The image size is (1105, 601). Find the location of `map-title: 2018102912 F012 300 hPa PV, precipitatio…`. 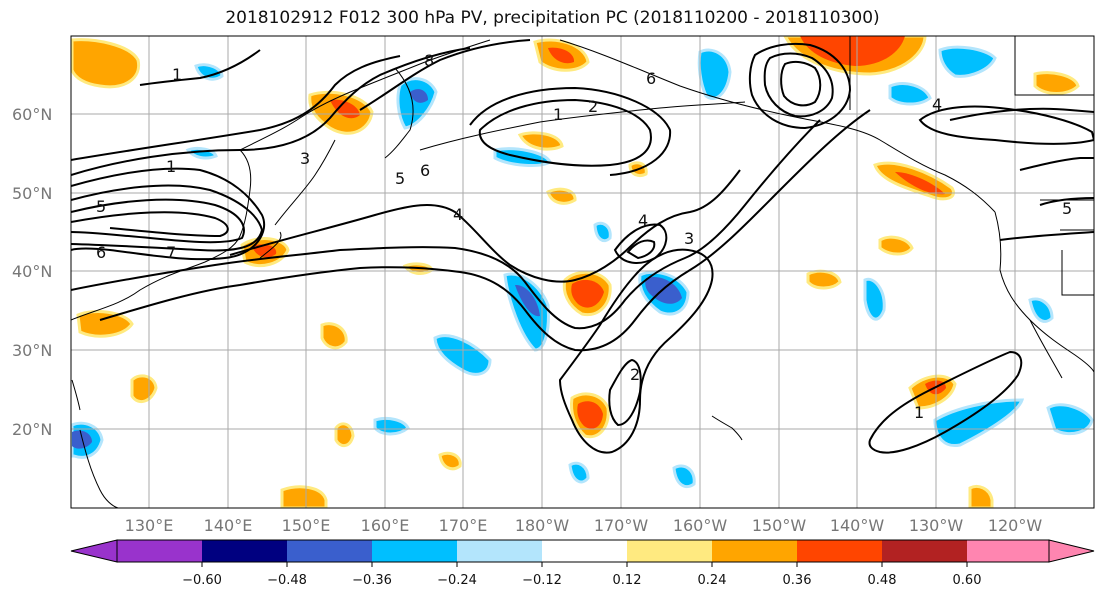

map-title: 2018102912 F012 300 hPa PV, precipitatio… is located at coordinates (552, 18).